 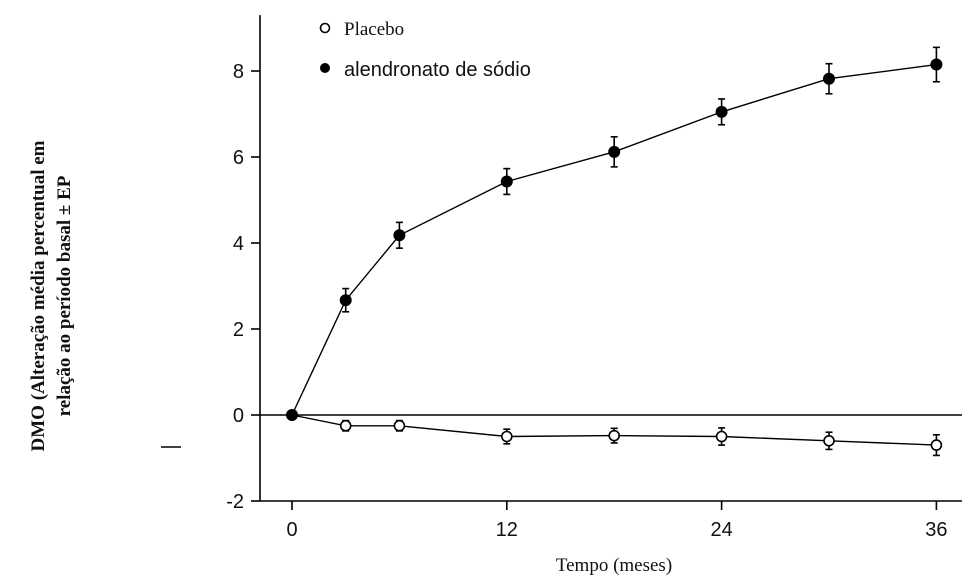 I want to click on legend-placebo-label: Placebo, so click(x=374, y=29).